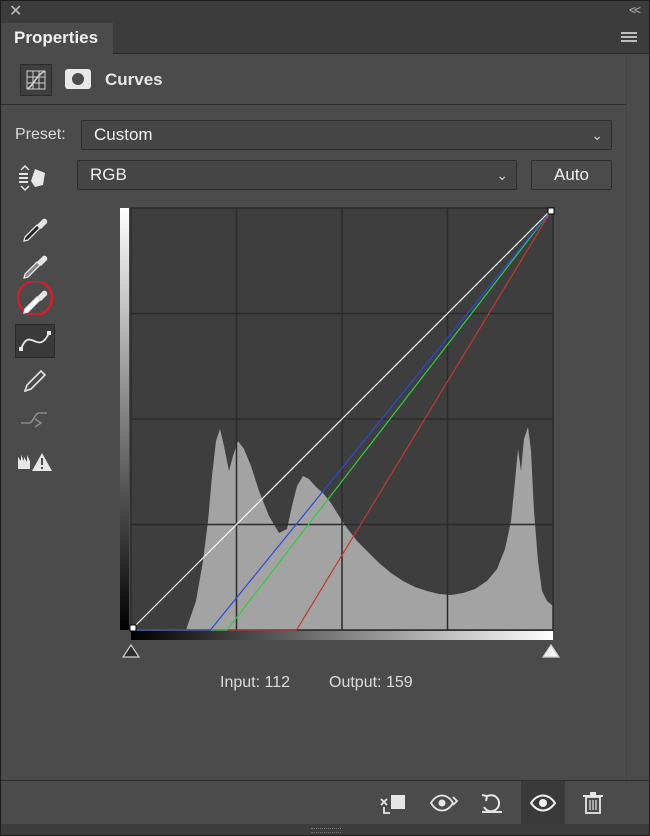  I want to click on targeted-adjustment-icon, so click(35, 178).